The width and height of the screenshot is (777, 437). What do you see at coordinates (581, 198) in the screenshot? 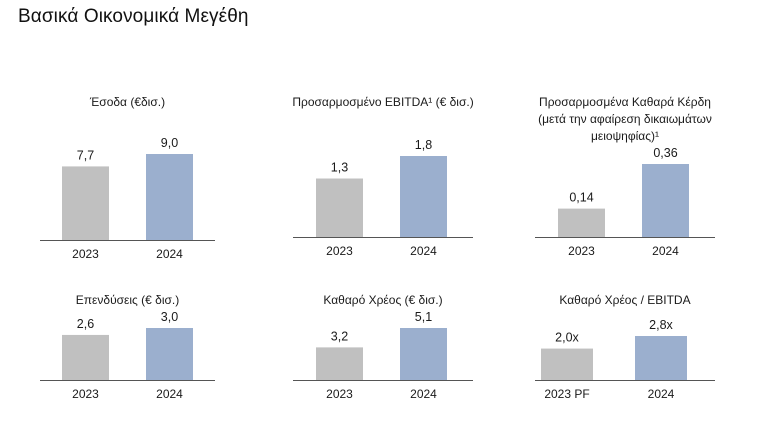
I see `data-label: 0,14` at bounding box center [581, 198].